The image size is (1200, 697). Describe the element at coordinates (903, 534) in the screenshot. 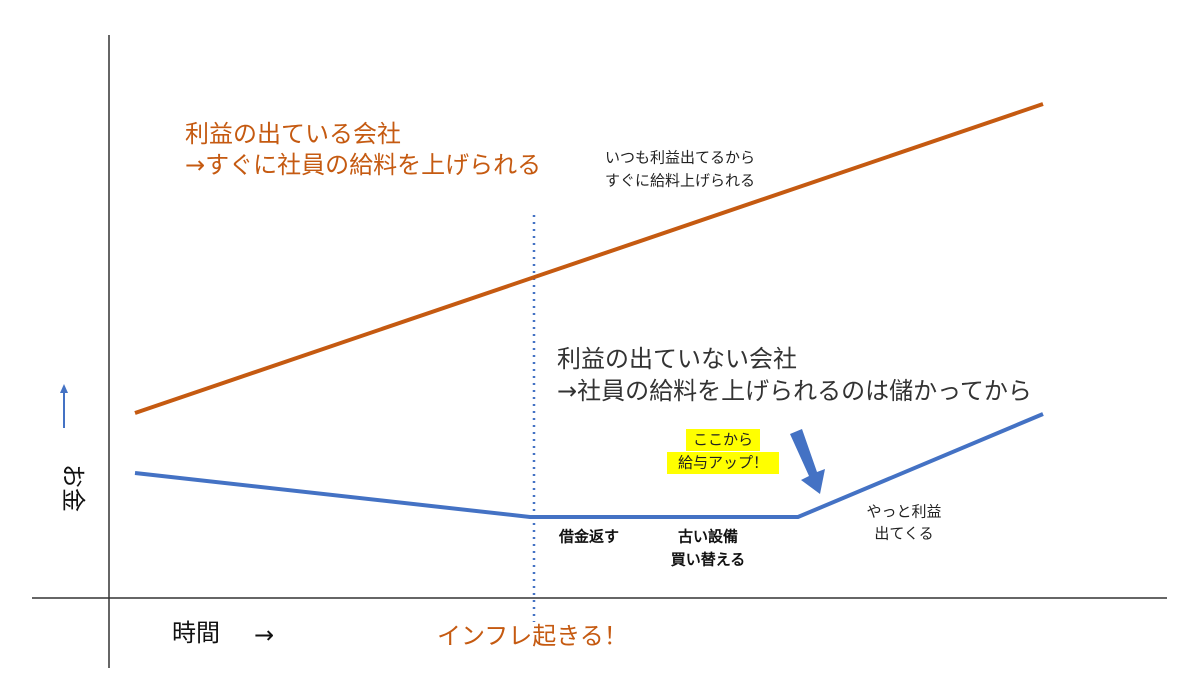

I see `phase-label: 出てくる` at that location.